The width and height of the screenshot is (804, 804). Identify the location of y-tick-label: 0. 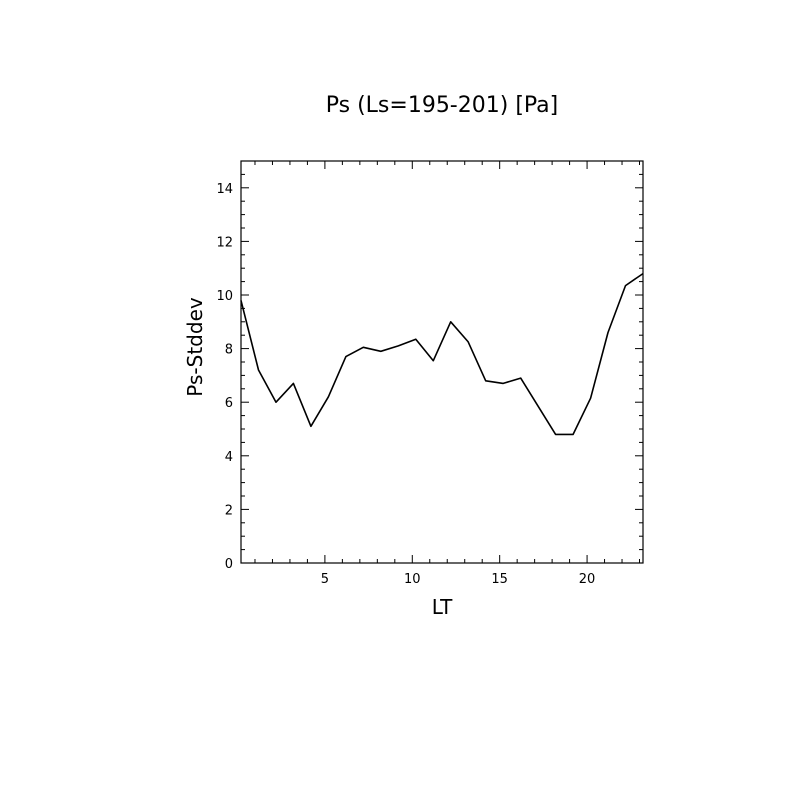
(229, 564).